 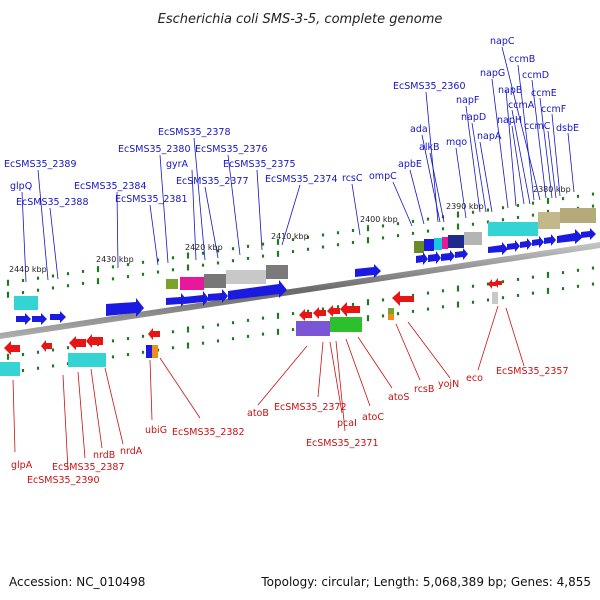 I want to click on gene-label: atoS, so click(x=398, y=397).